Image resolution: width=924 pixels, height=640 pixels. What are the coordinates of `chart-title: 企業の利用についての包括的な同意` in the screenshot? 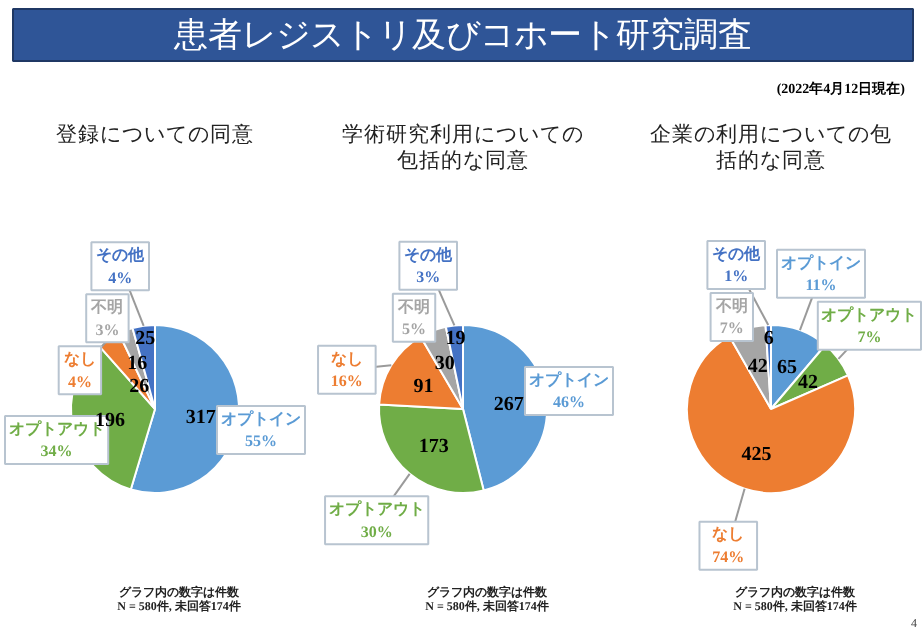 It's located at (771, 147).